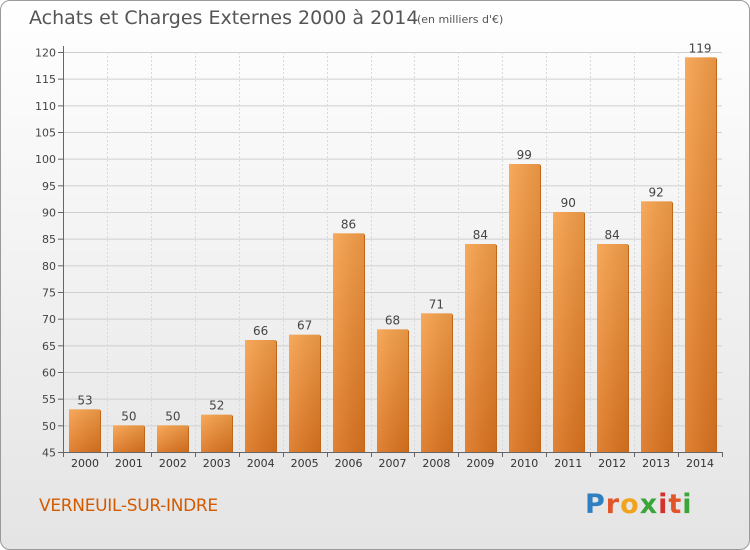 This screenshot has height=550, width=750. Describe the element at coordinates (261, 463) in the screenshot. I see `x-tick-label: 2004` at that location.